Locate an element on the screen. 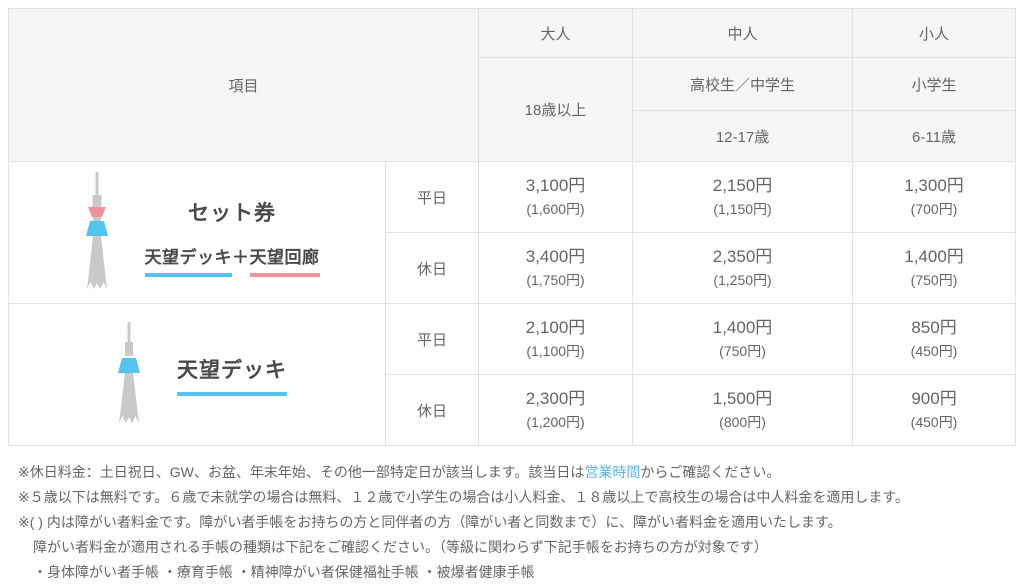 The height and width of the screenshot is (585, 1024). price-cell-set-weekday-adult: 3,100円 (1,600円) is located at coordinates (556, 197).